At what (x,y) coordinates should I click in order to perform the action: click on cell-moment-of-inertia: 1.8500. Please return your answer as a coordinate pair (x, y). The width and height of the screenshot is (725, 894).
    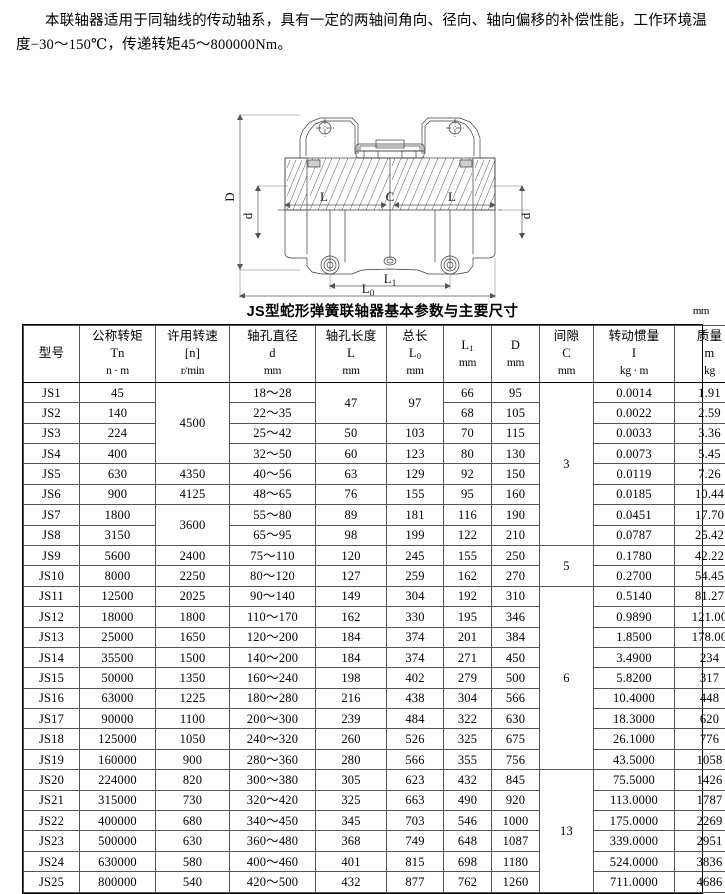
    Looking at the image, I should click on (634, 637).